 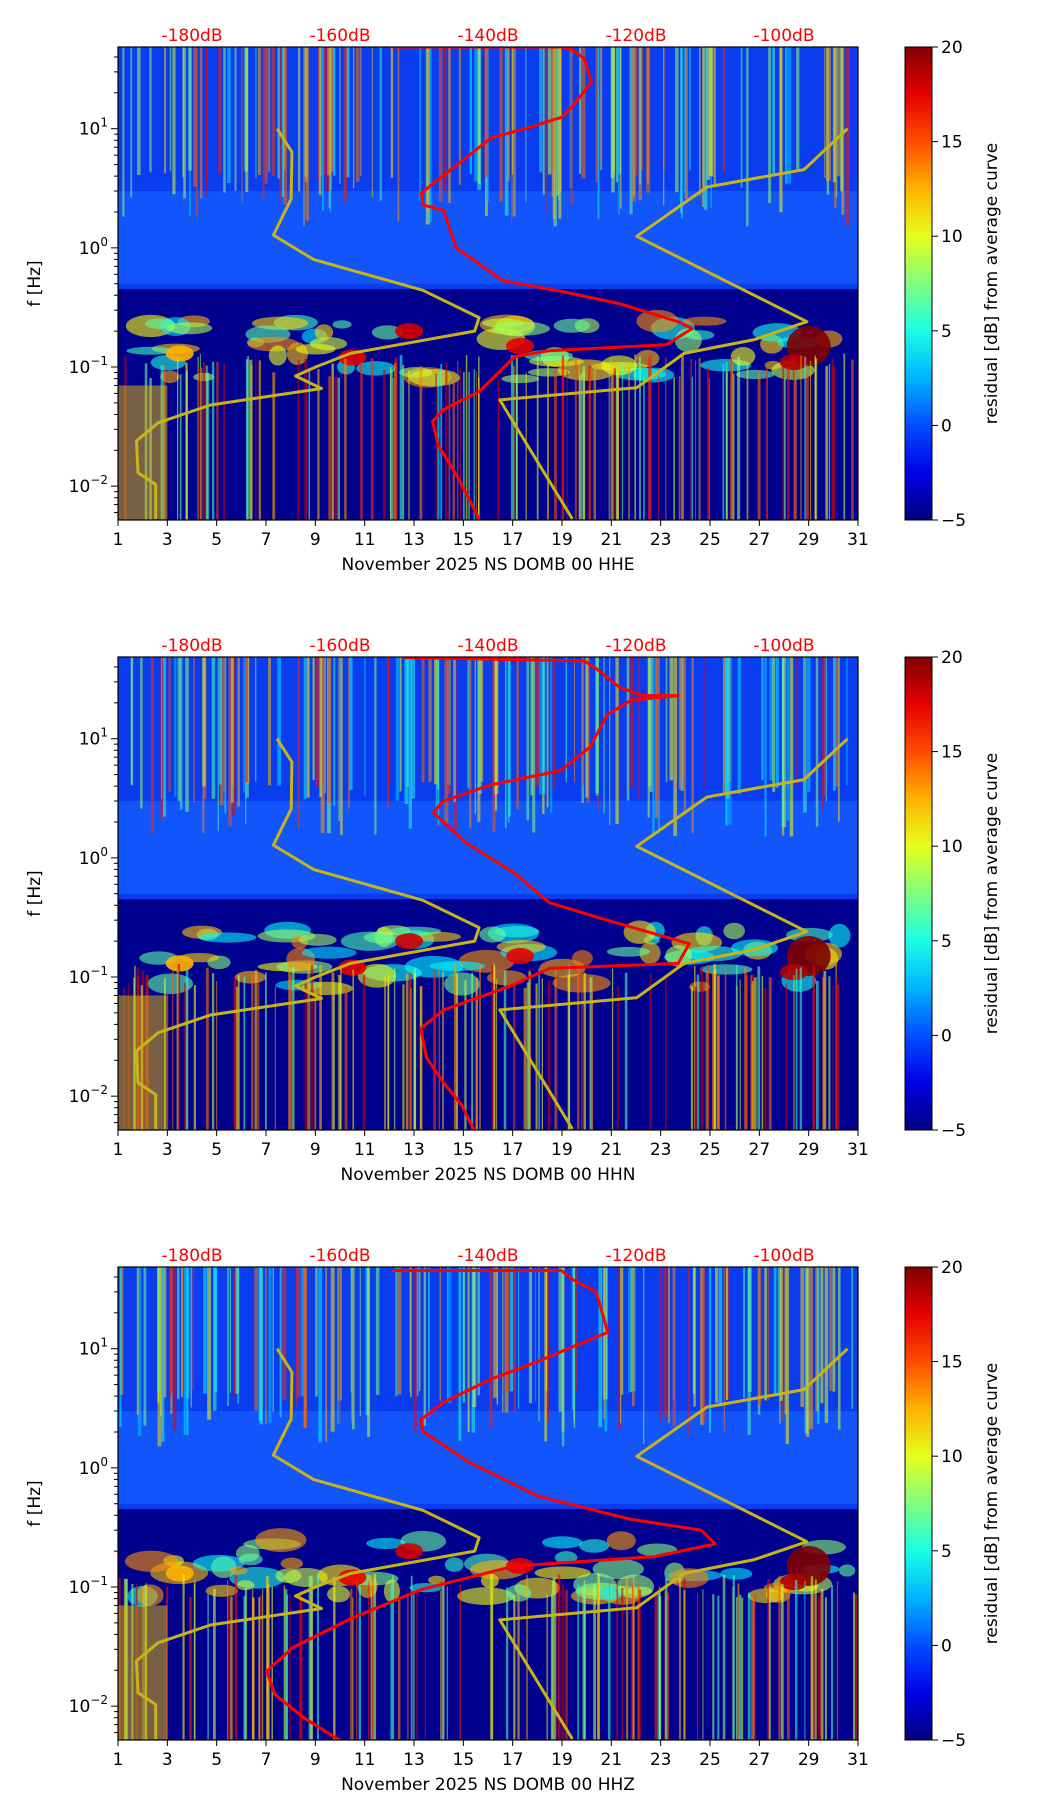 What do you see at coordinates (464, 1150) in the screenshot?
I see `x-tick-label: 15` at bounding box center [464, 1150].